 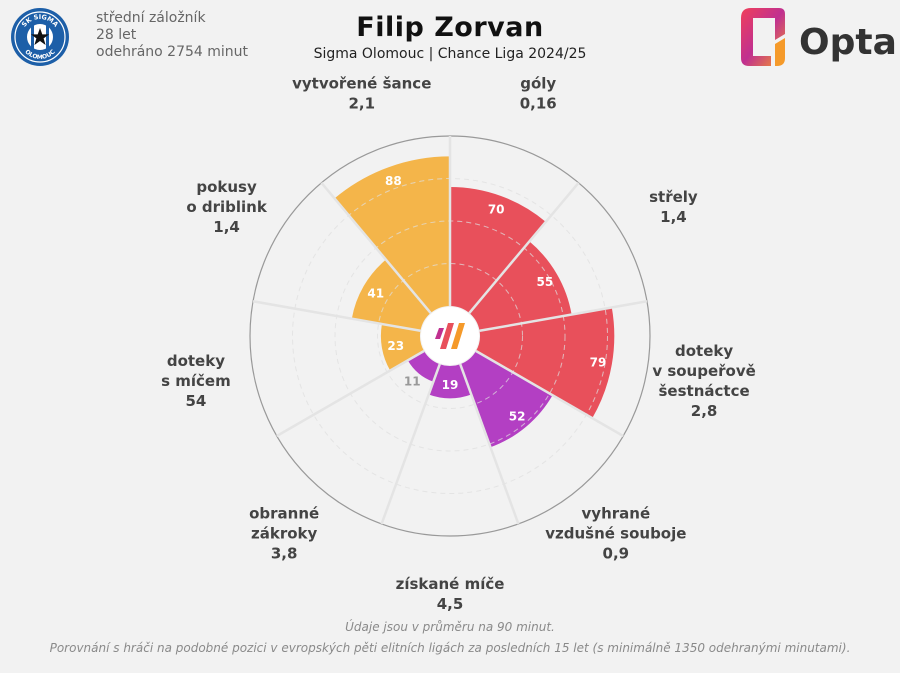 What do you see at coordinates (450, 594) in the screenshot?
I see `metric-label-4: získané míče 4,5` at bounding box center [450, 594].